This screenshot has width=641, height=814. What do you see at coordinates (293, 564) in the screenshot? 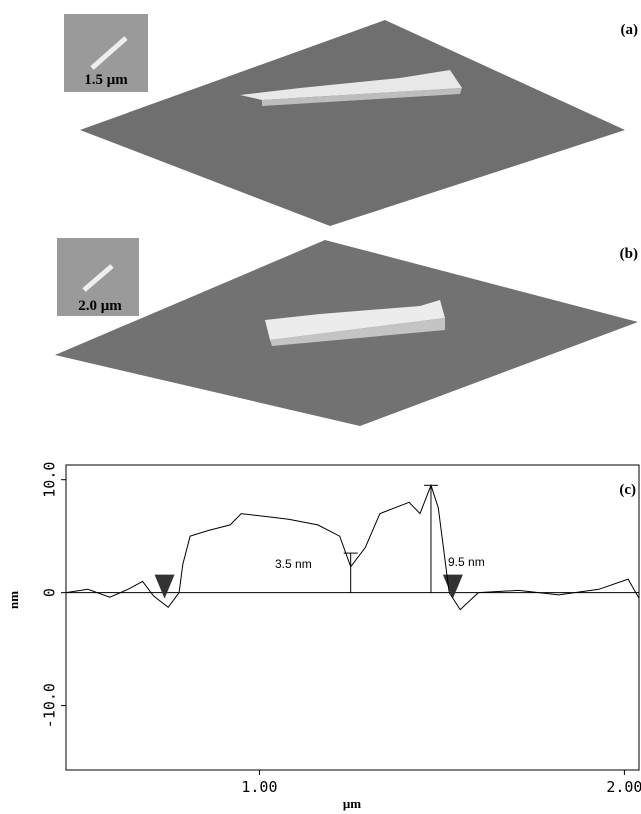
I see `annotation: 3.5 nm` at bounding box center [293, 564].